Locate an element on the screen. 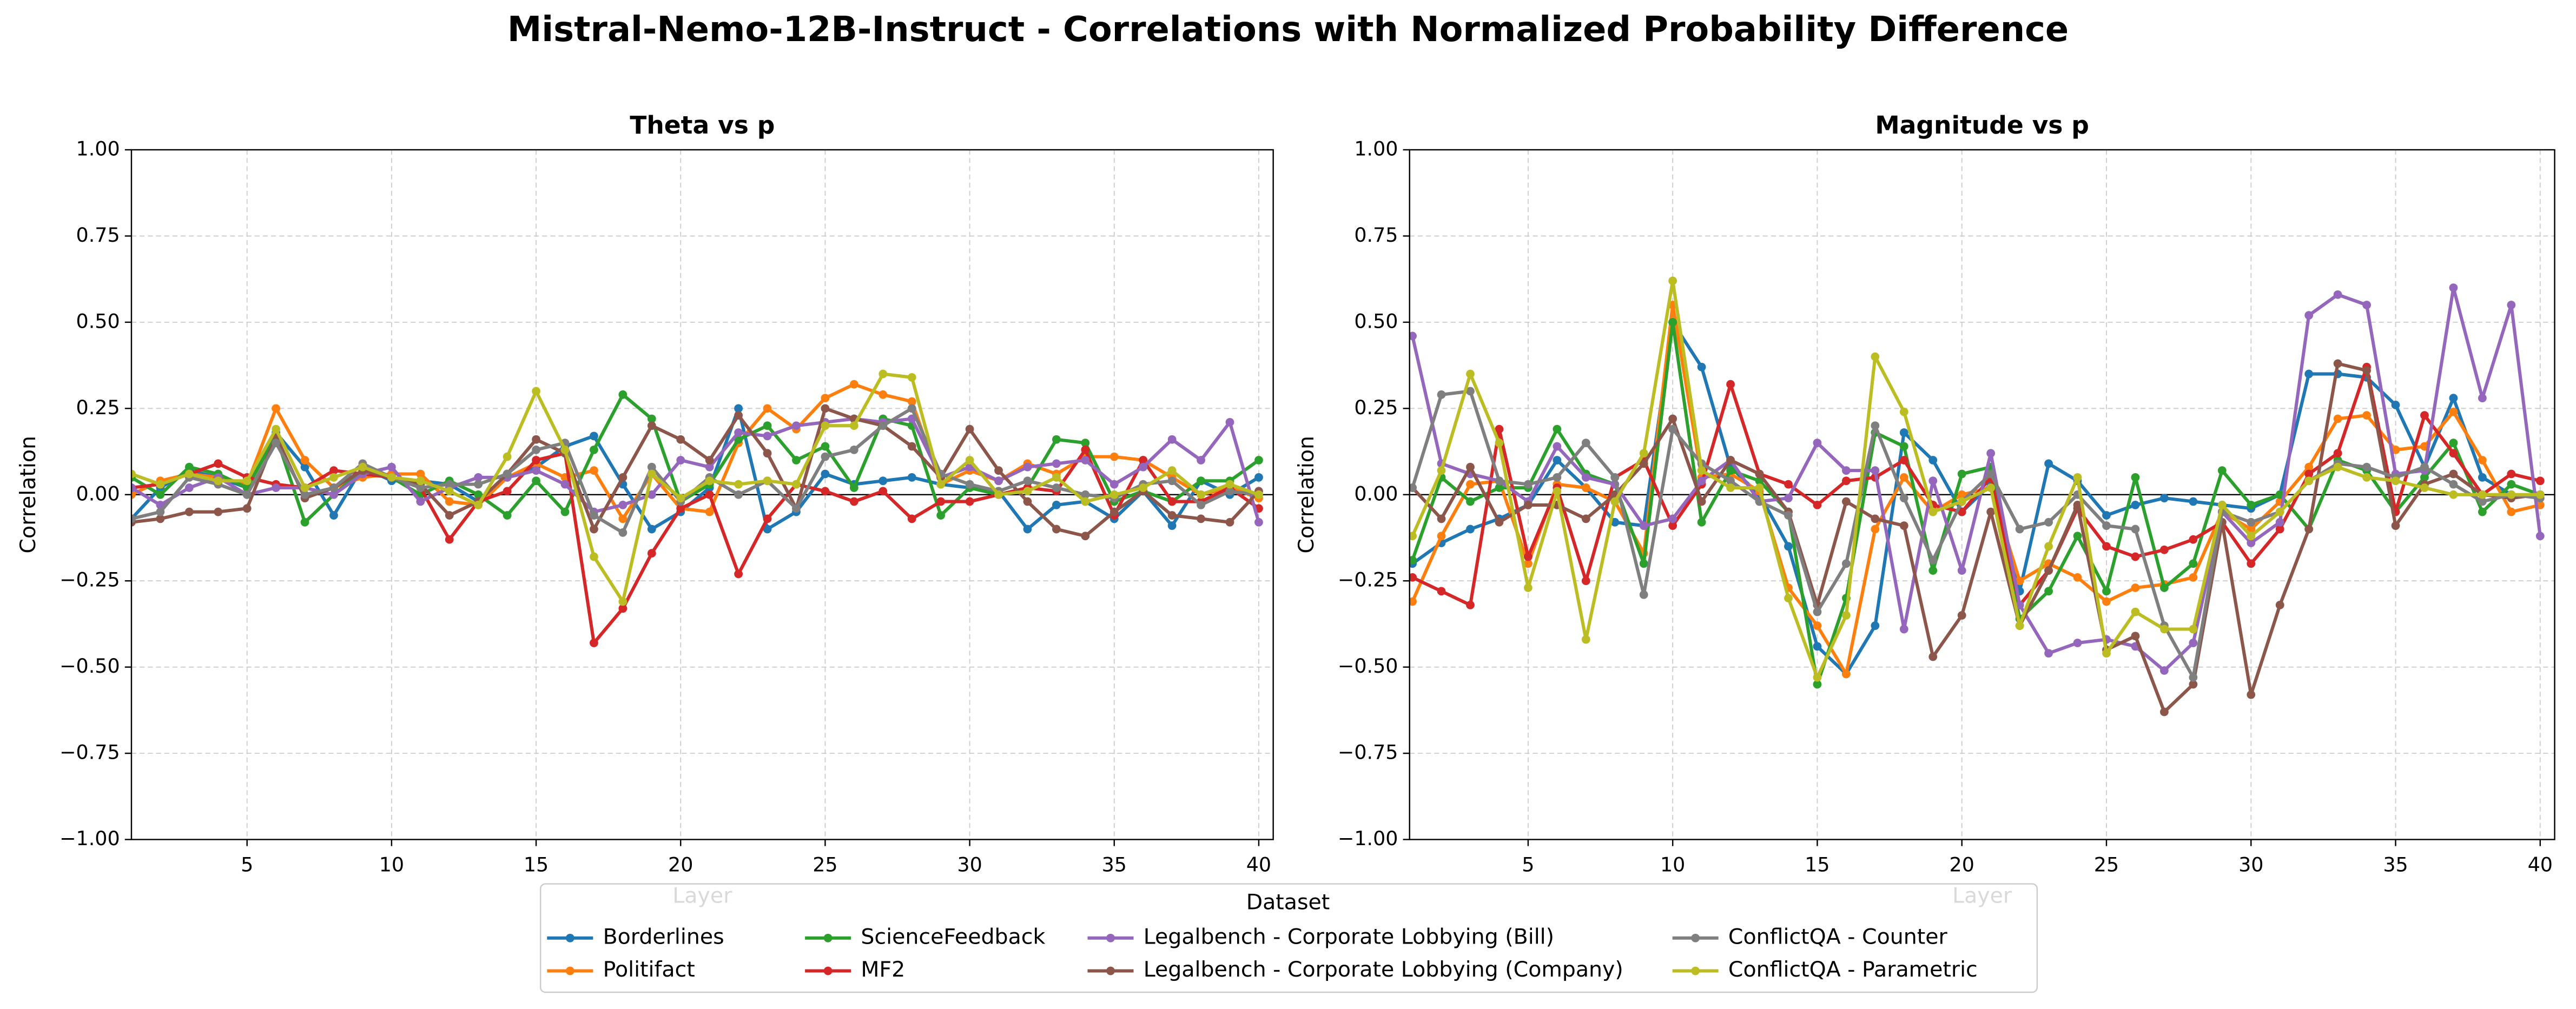  x-tick-label: 25 is located at coordinates (2106, 865).